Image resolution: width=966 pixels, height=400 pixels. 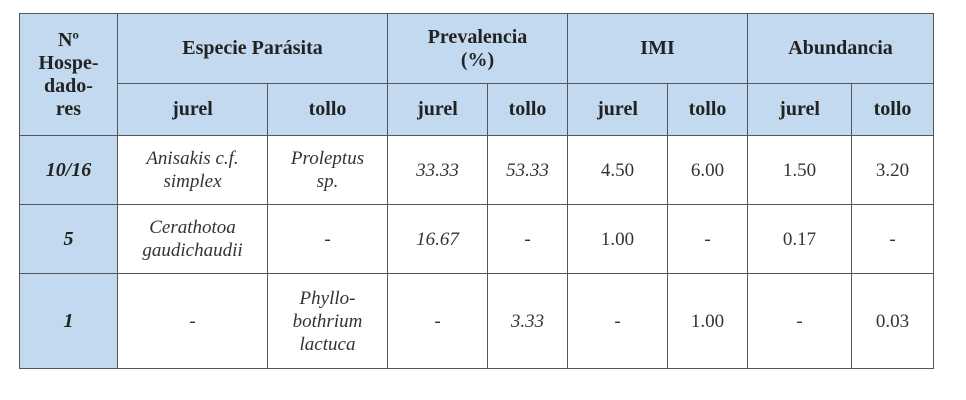 I want to click on cell: 6.00, so click(x=708, y=170).